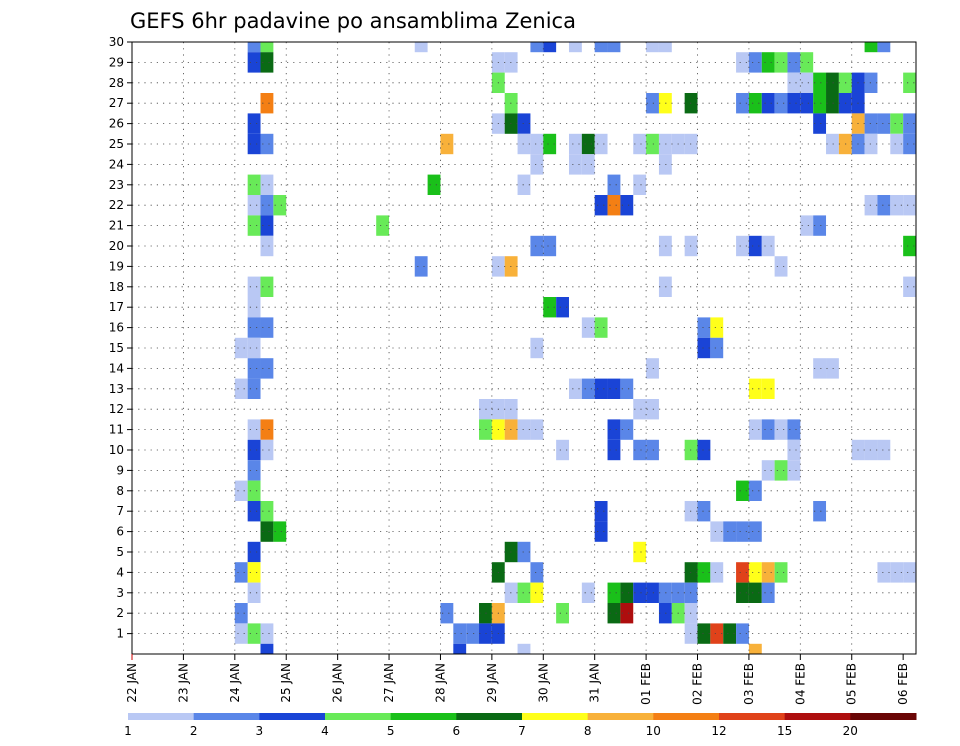 The width and height of the screenshot is (960, 746). I want to click on y-tick-label: 13, so click(116, 389).